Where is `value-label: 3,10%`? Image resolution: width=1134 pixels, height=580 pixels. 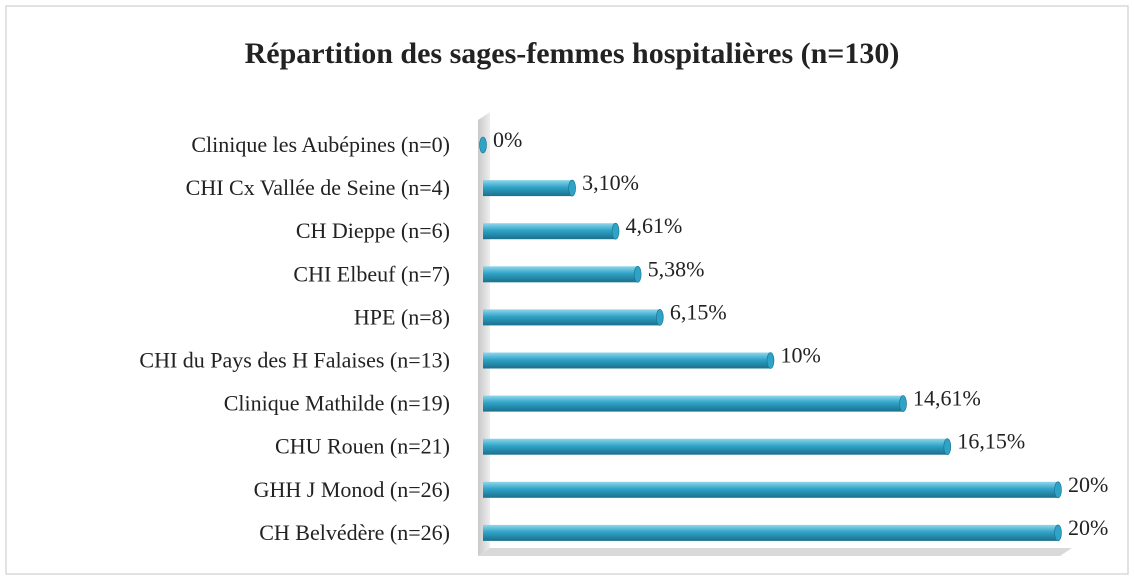
value-label: 3,10% is located at coordinates (610, 182).